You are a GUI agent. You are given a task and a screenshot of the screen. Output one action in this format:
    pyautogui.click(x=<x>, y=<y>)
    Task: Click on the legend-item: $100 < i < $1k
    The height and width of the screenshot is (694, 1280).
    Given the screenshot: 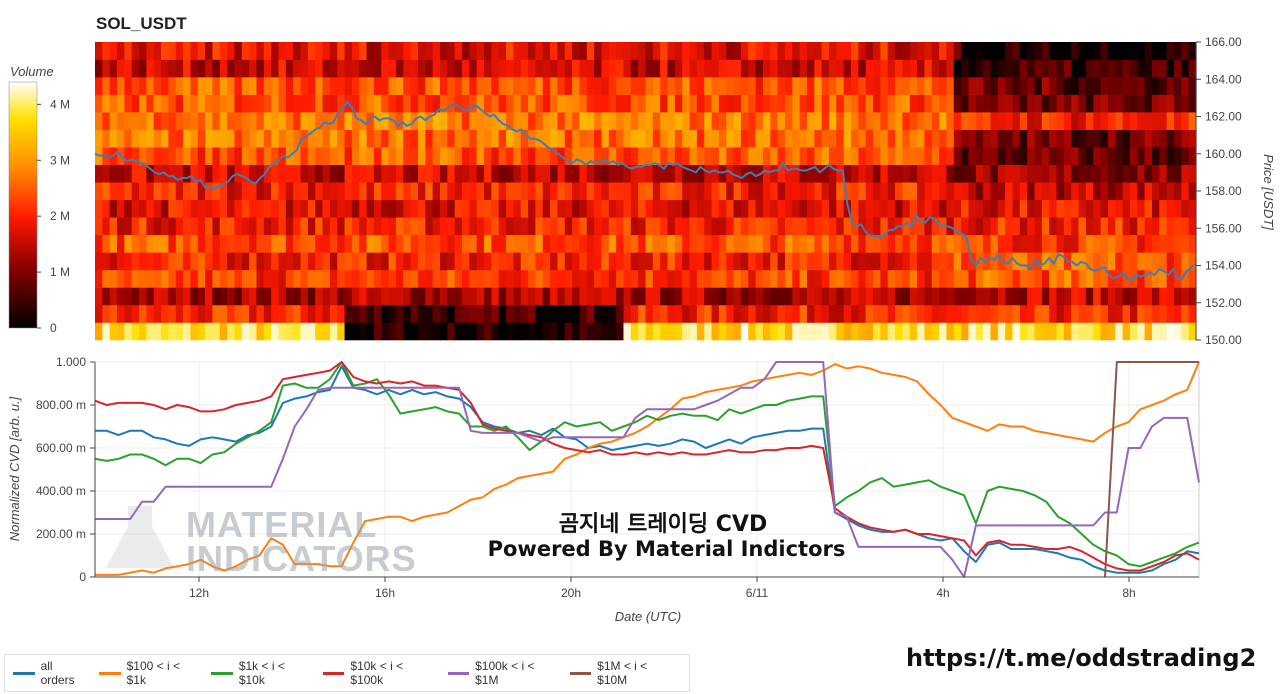 What is the action you would take?
    pyautogui.click(x=150, y=673)
    